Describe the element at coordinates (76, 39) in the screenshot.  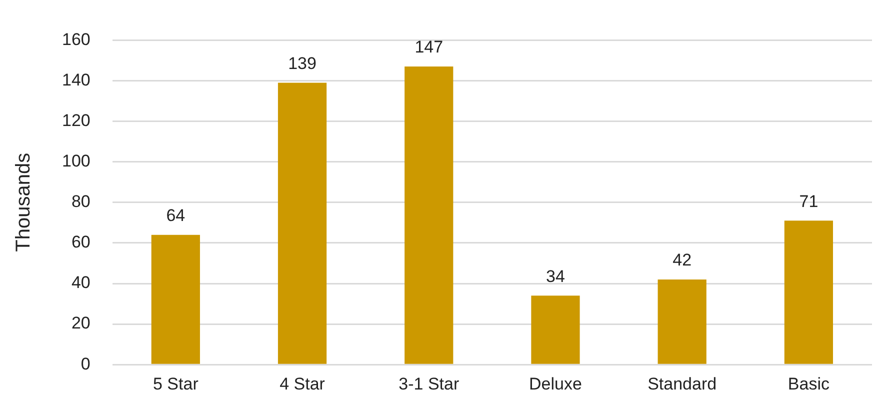
I see `y-tick-label: 160` at that location.